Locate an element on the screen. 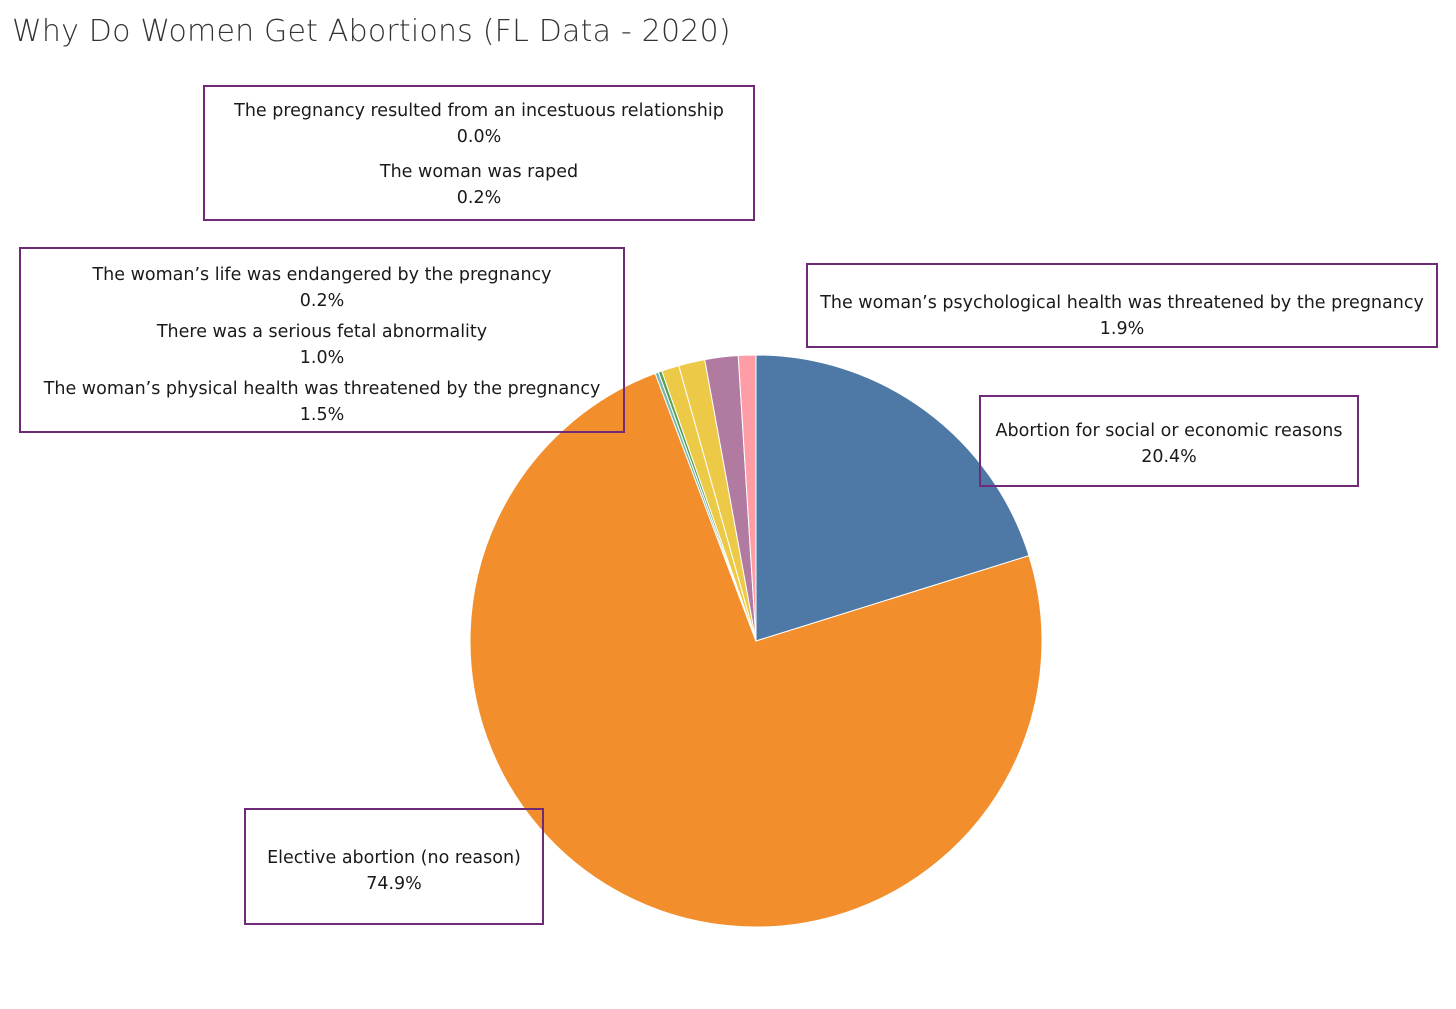 Image resolution: width=1456 pixels, height=1009 pixels. pct-raped: 0.2% is located at coordinates (479, 198).